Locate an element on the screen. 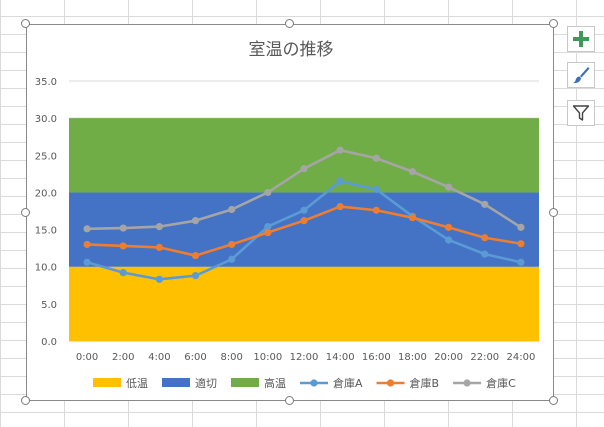 The width and height of the screenshot is (604, 427). x-tick-label: 4:00 is located at coordinates (159, 357).